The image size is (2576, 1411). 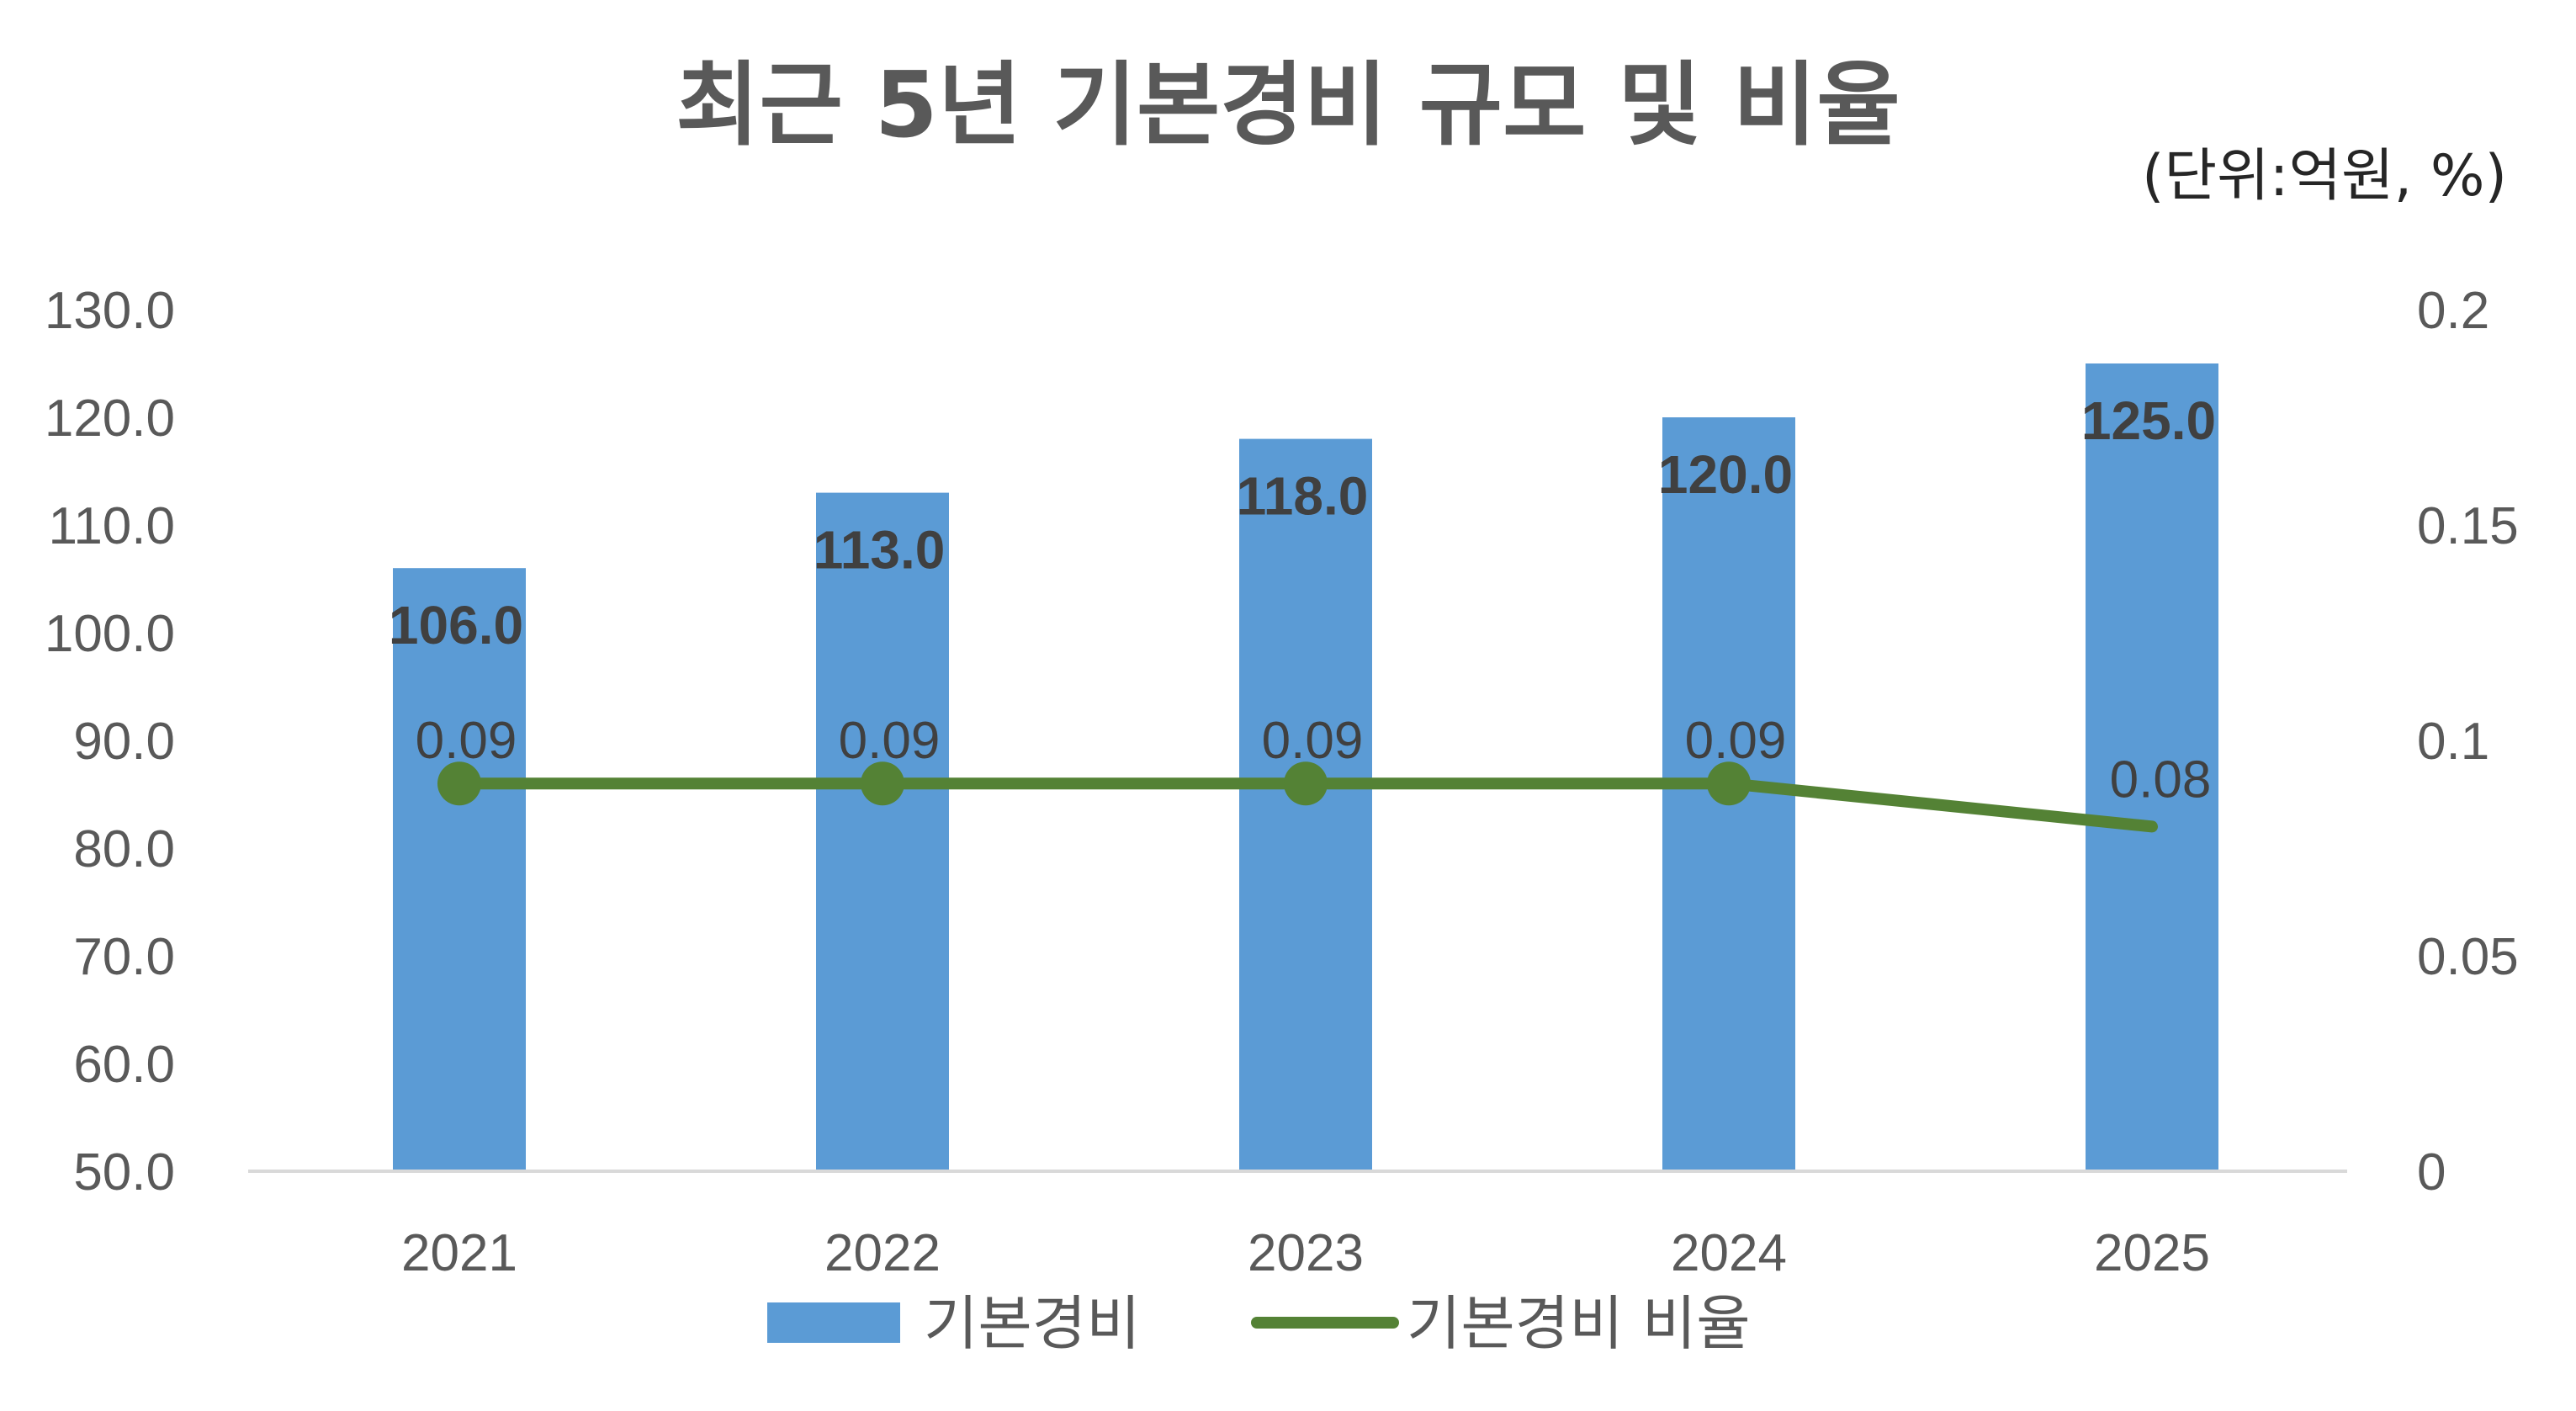 What do you see at coordinates (1579, 1323) in the screenshot?
I see `legend-line-label: 기본경비 비율` at bounding box center [1579, 1323].